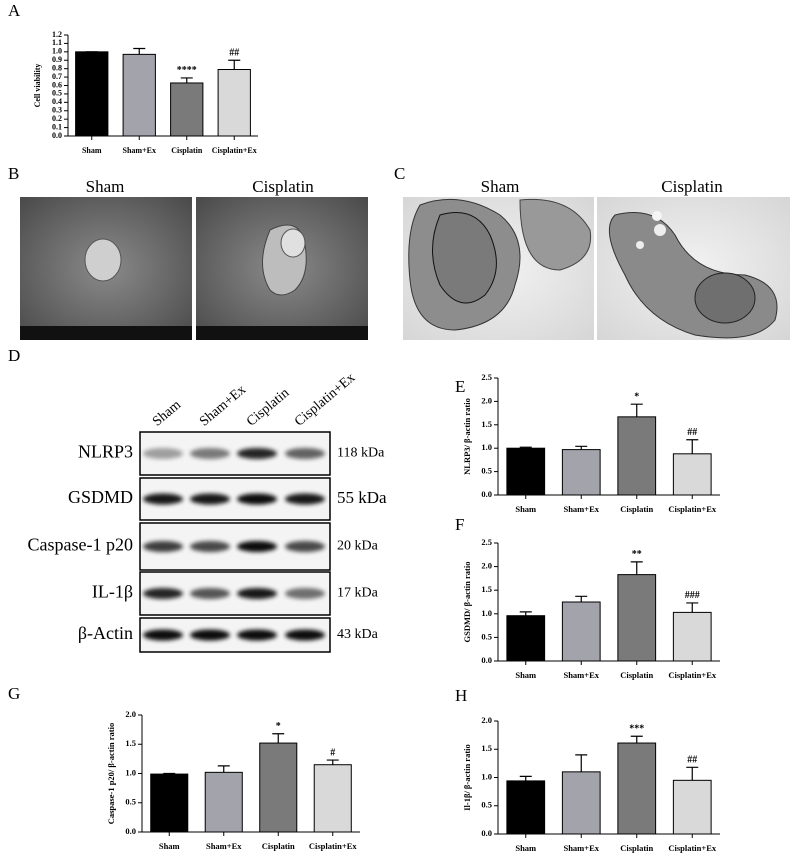  I want to click on panel-letter: E, so click(460, 386).